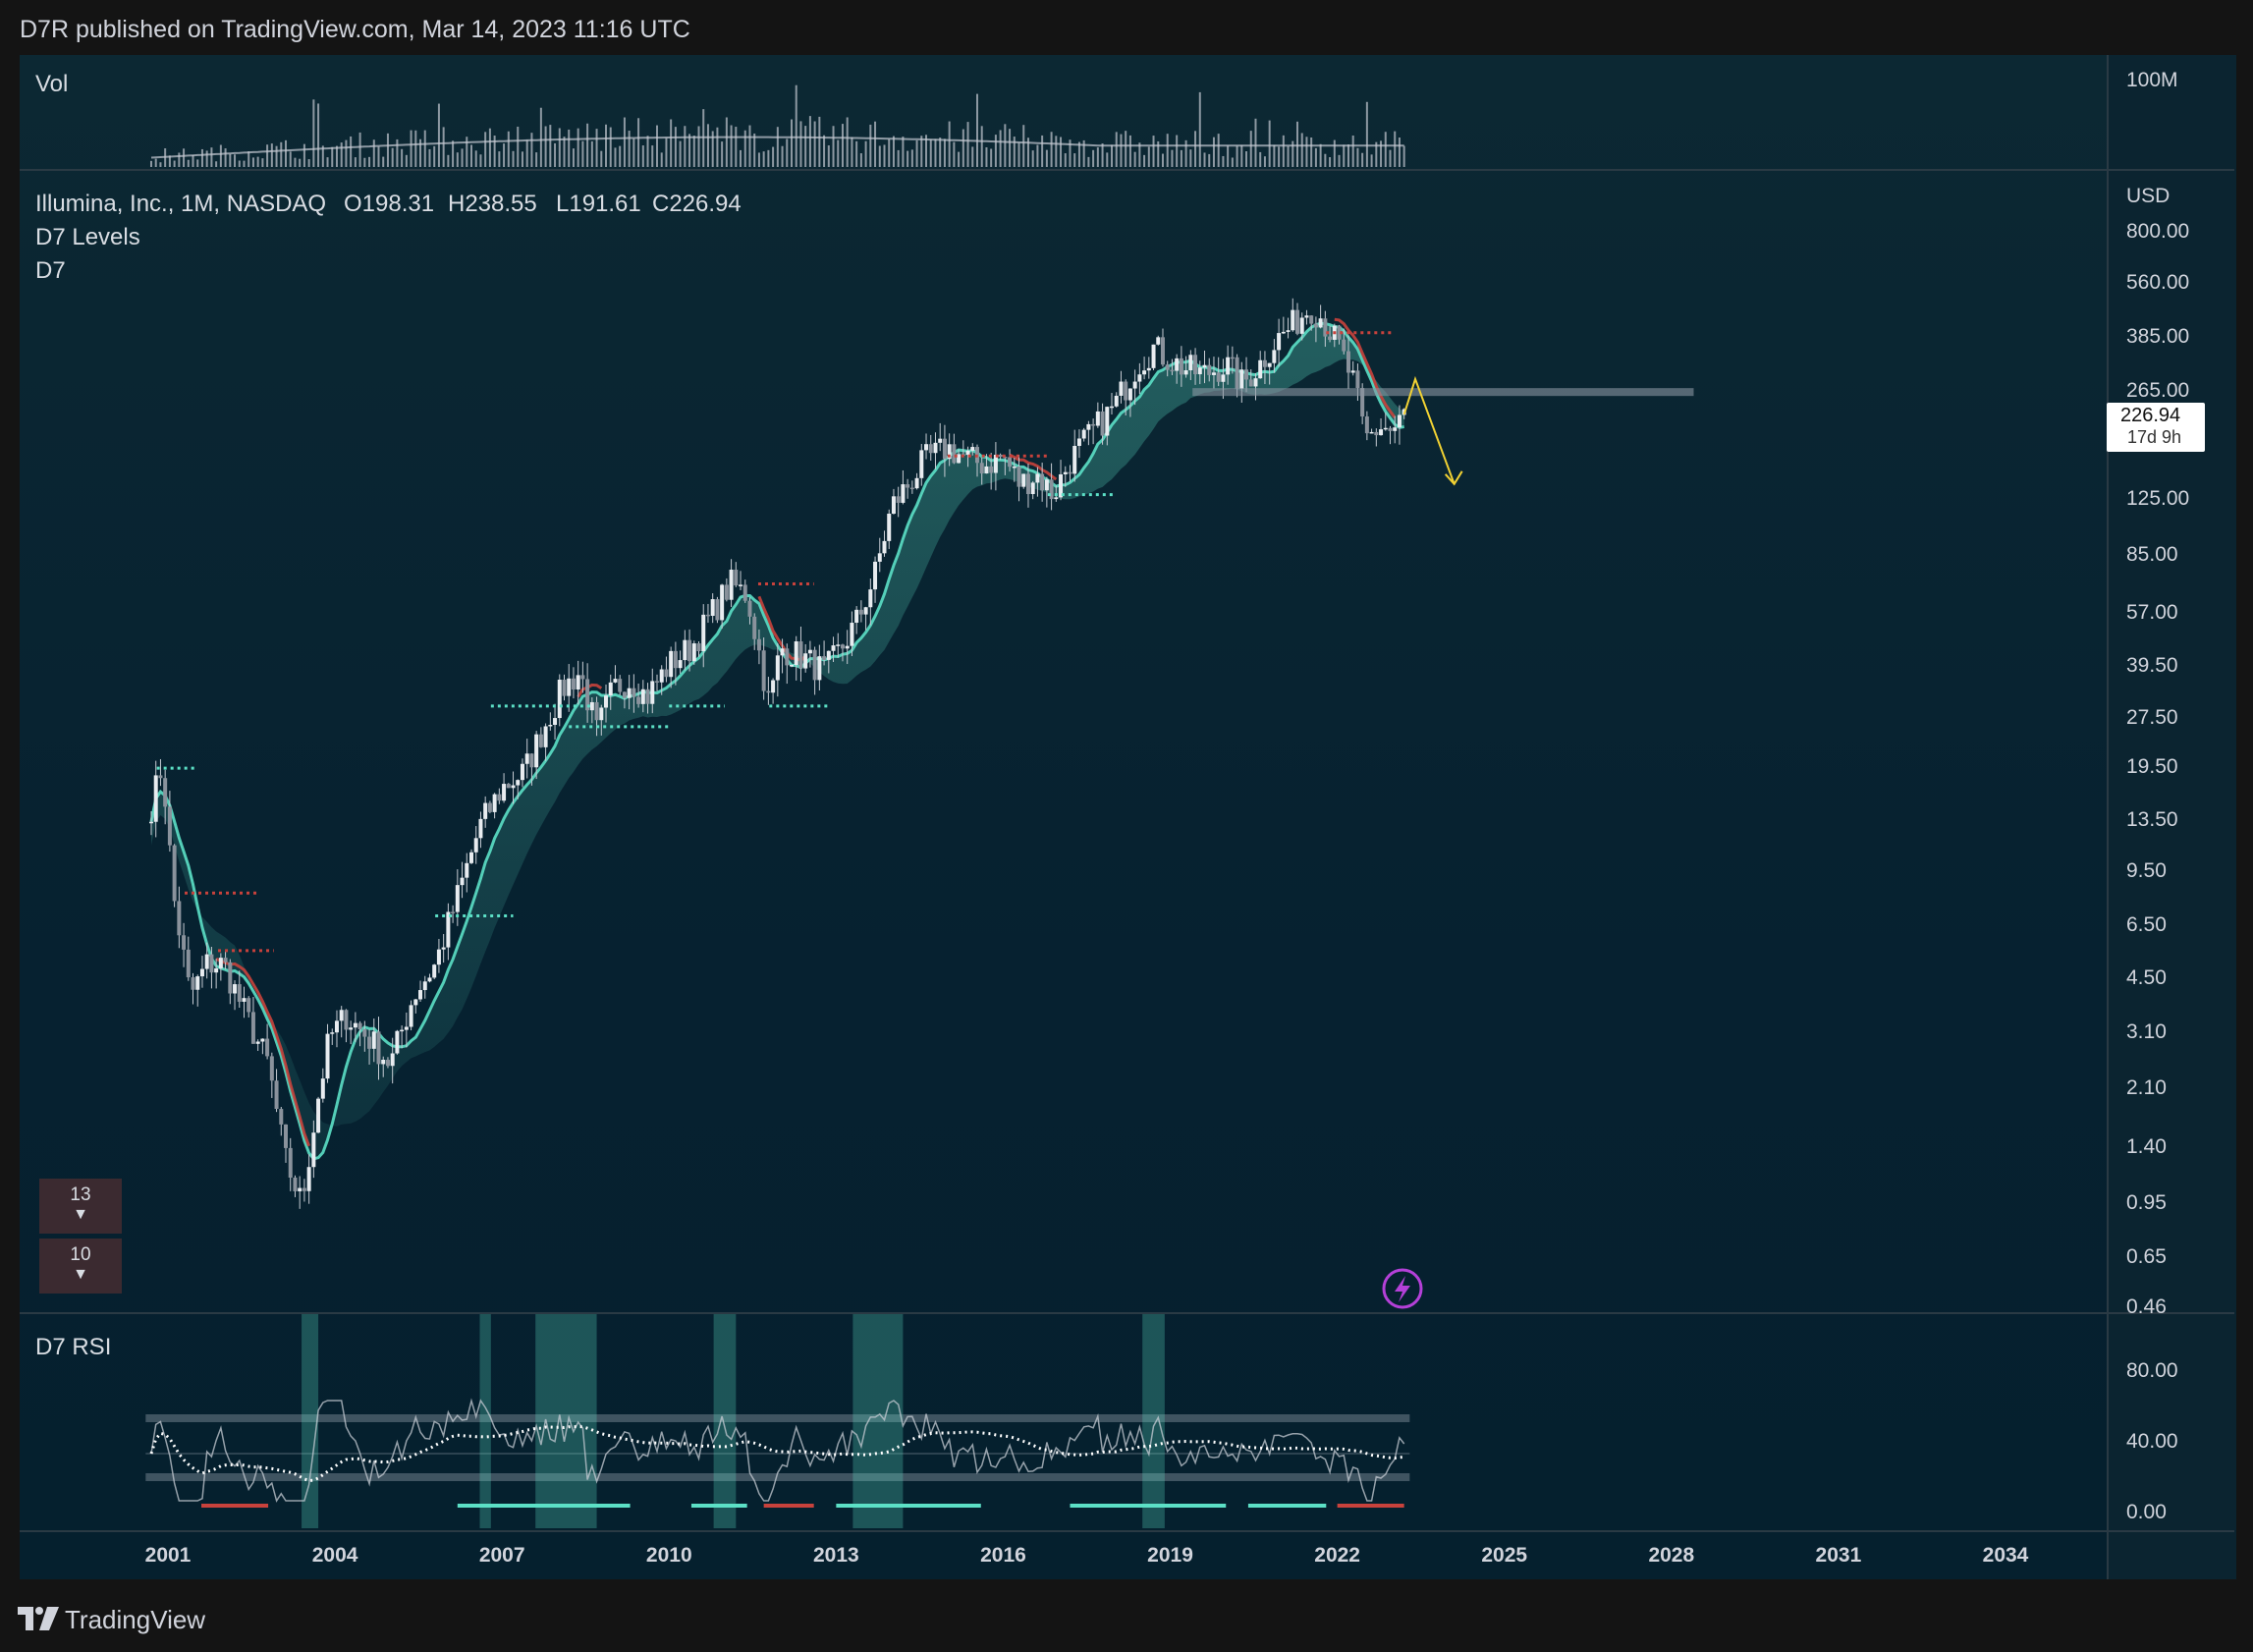 Image resolution: width=2253 pixels, height=1652 pixels. Describe the element at coordinates (1127, 1531) in the screenshot. I see `time-axis-separator` at that location.